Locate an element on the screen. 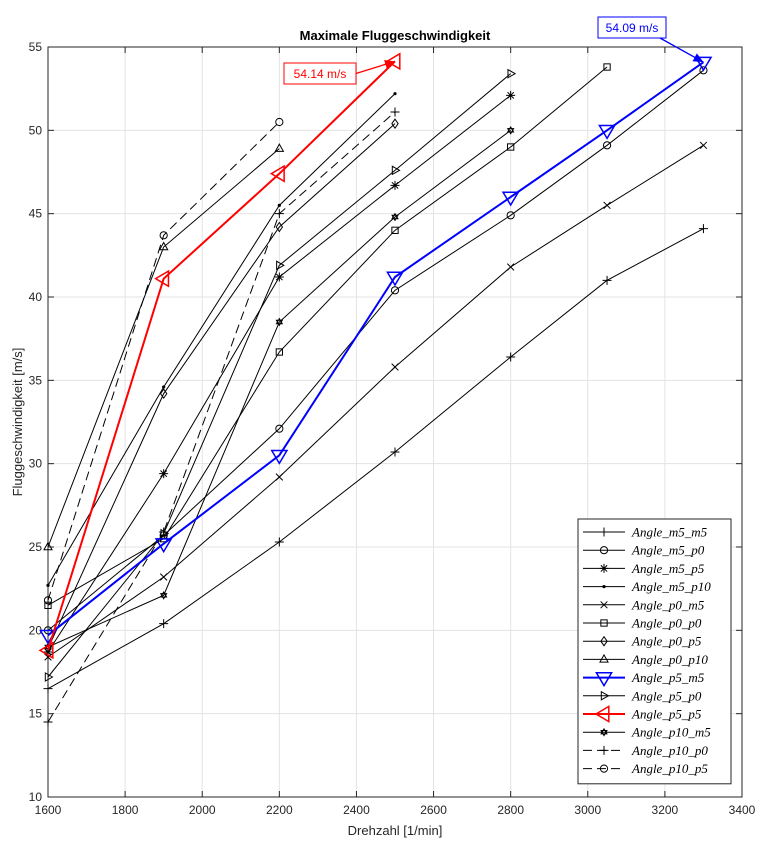 The height and width of the screenshot is (854, 778). y-tick-label: 35 is located at coordinates (36, 380).